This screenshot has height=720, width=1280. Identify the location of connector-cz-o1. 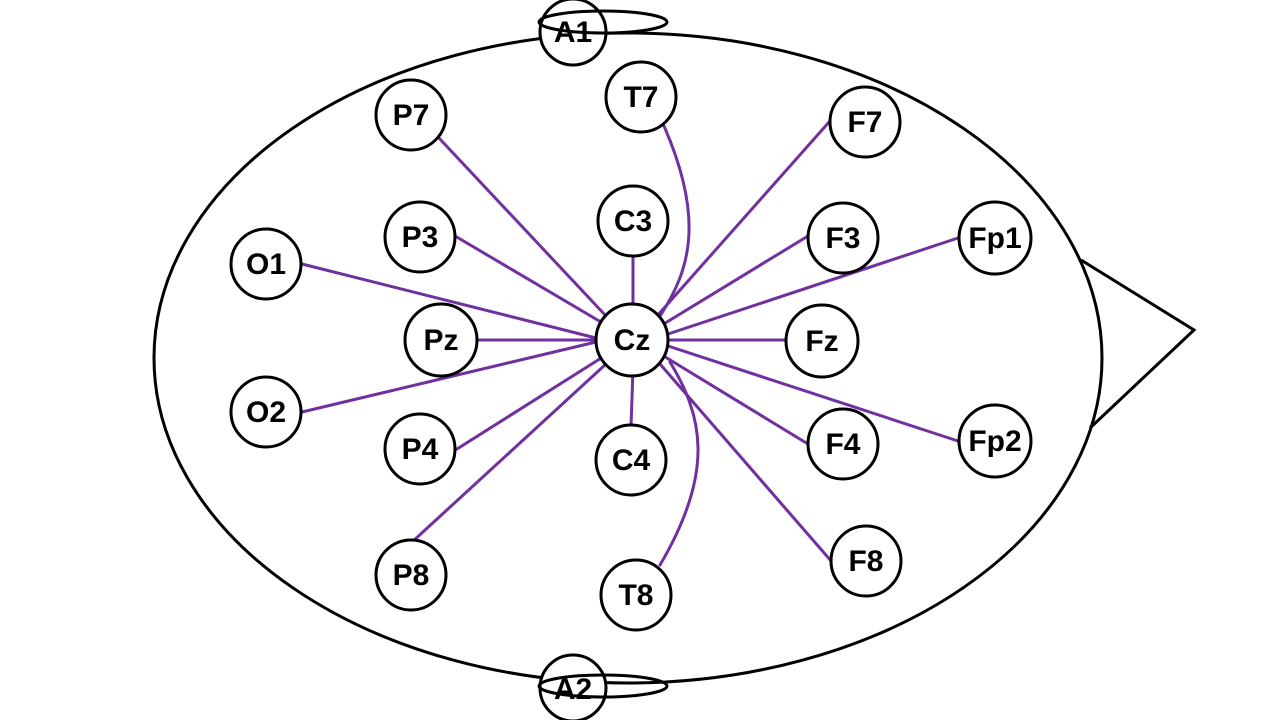
(449, 301).